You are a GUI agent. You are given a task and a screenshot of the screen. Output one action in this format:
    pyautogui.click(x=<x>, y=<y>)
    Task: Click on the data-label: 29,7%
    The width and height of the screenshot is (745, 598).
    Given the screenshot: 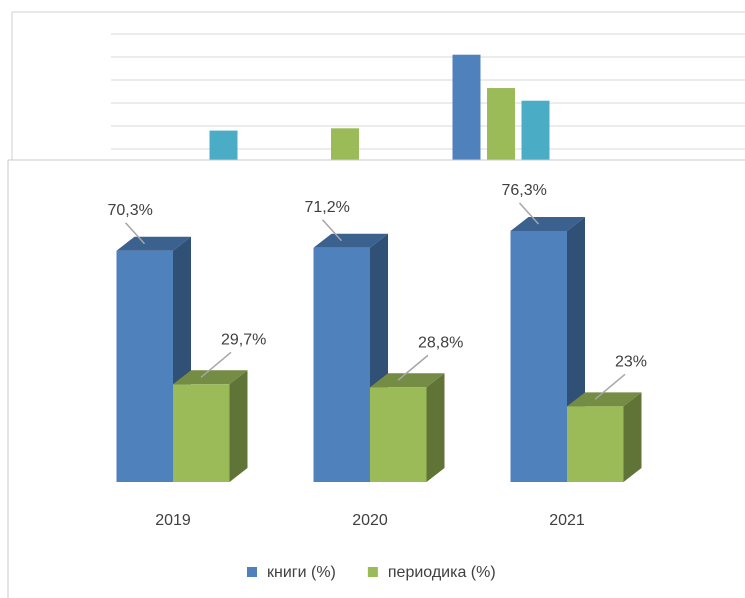 What is the action you would take?
    pyautogui.click(x=243, y=340)
    